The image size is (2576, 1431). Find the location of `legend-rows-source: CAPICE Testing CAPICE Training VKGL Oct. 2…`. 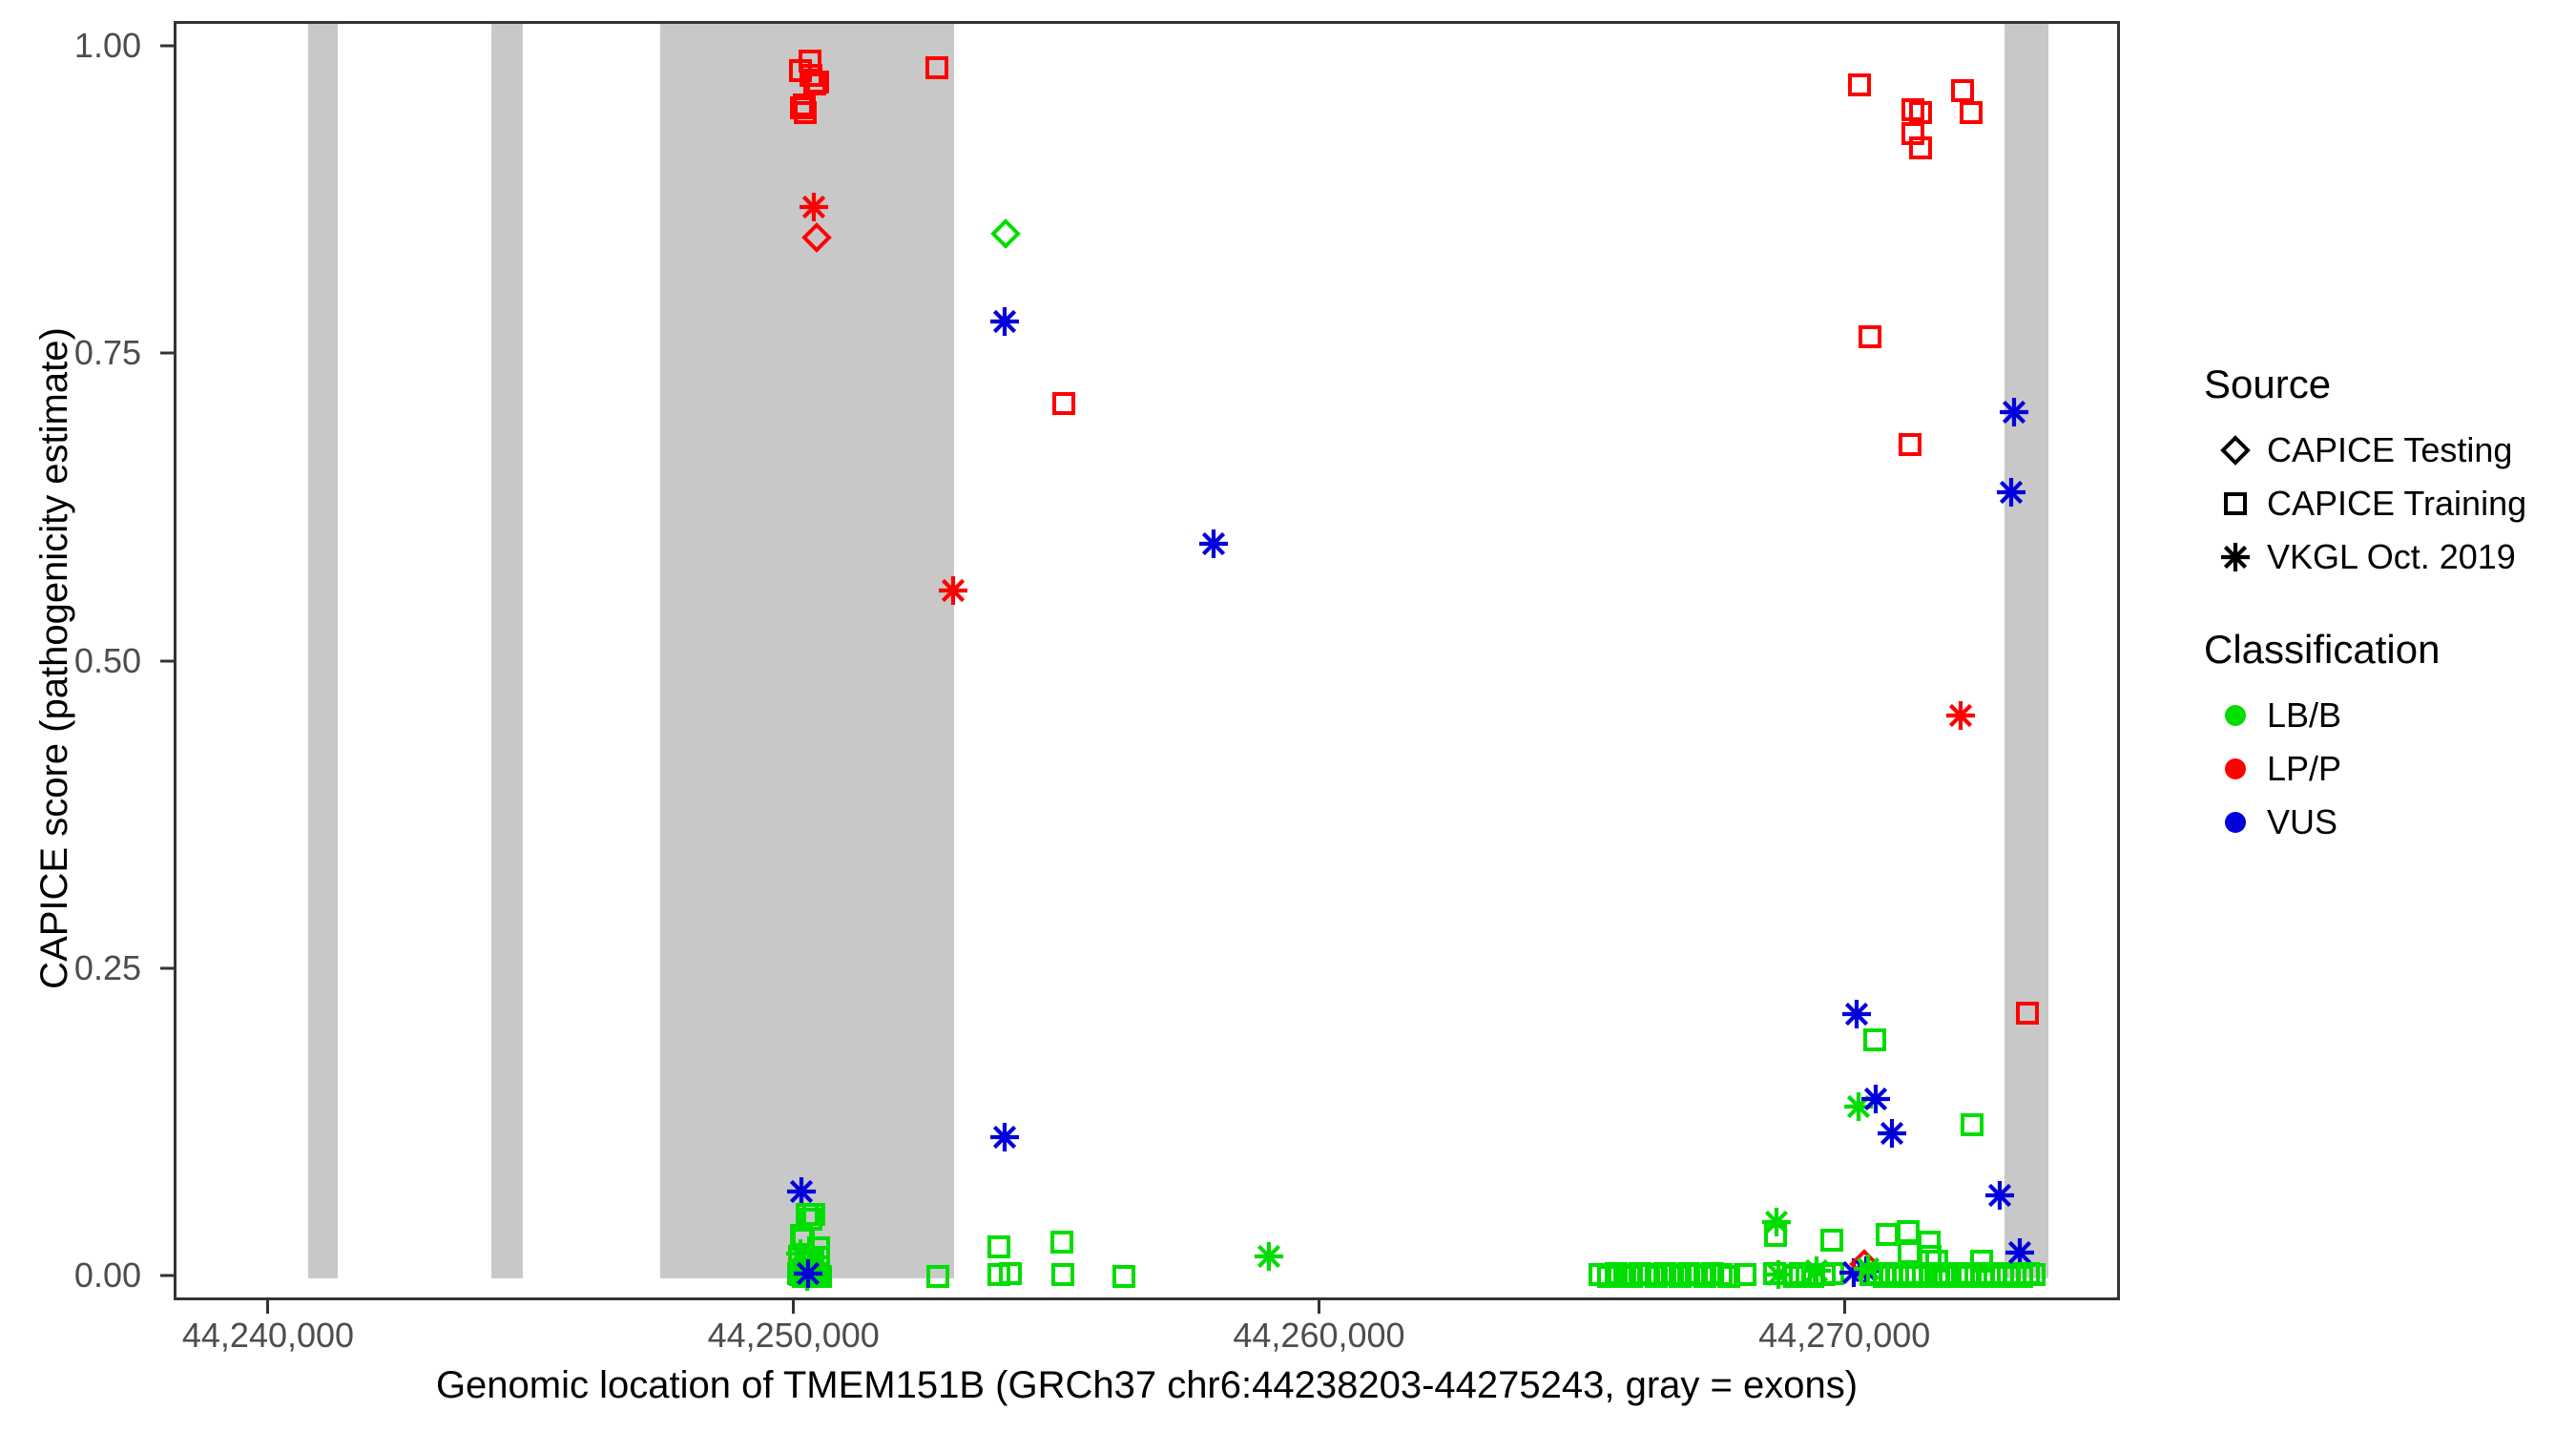

legend-rows-source: CAPICE Testing CAPICE Training VKGL Oct. 2… is located at coordinates (2385, 504).